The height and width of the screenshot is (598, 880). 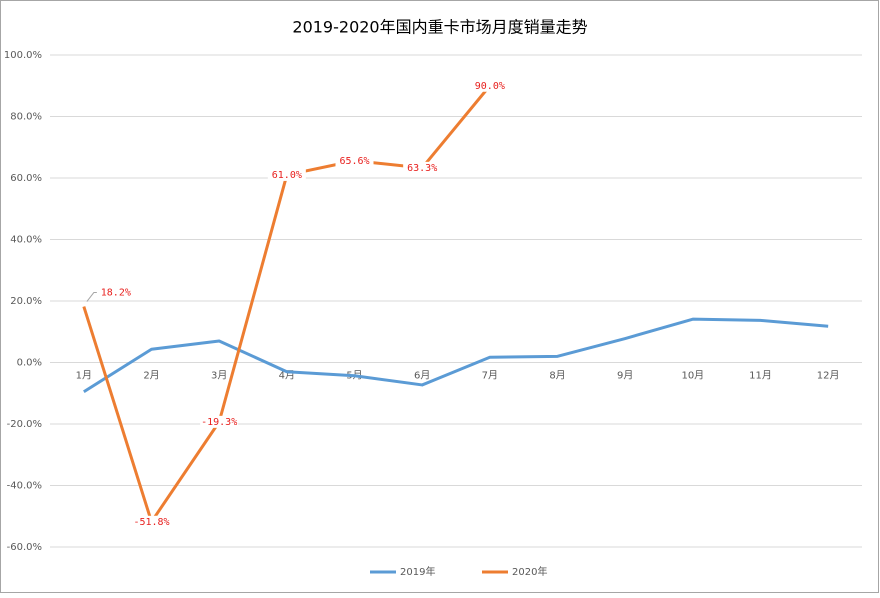 I want to click on x-tick-label: 8月, so click(x=557, y=376).